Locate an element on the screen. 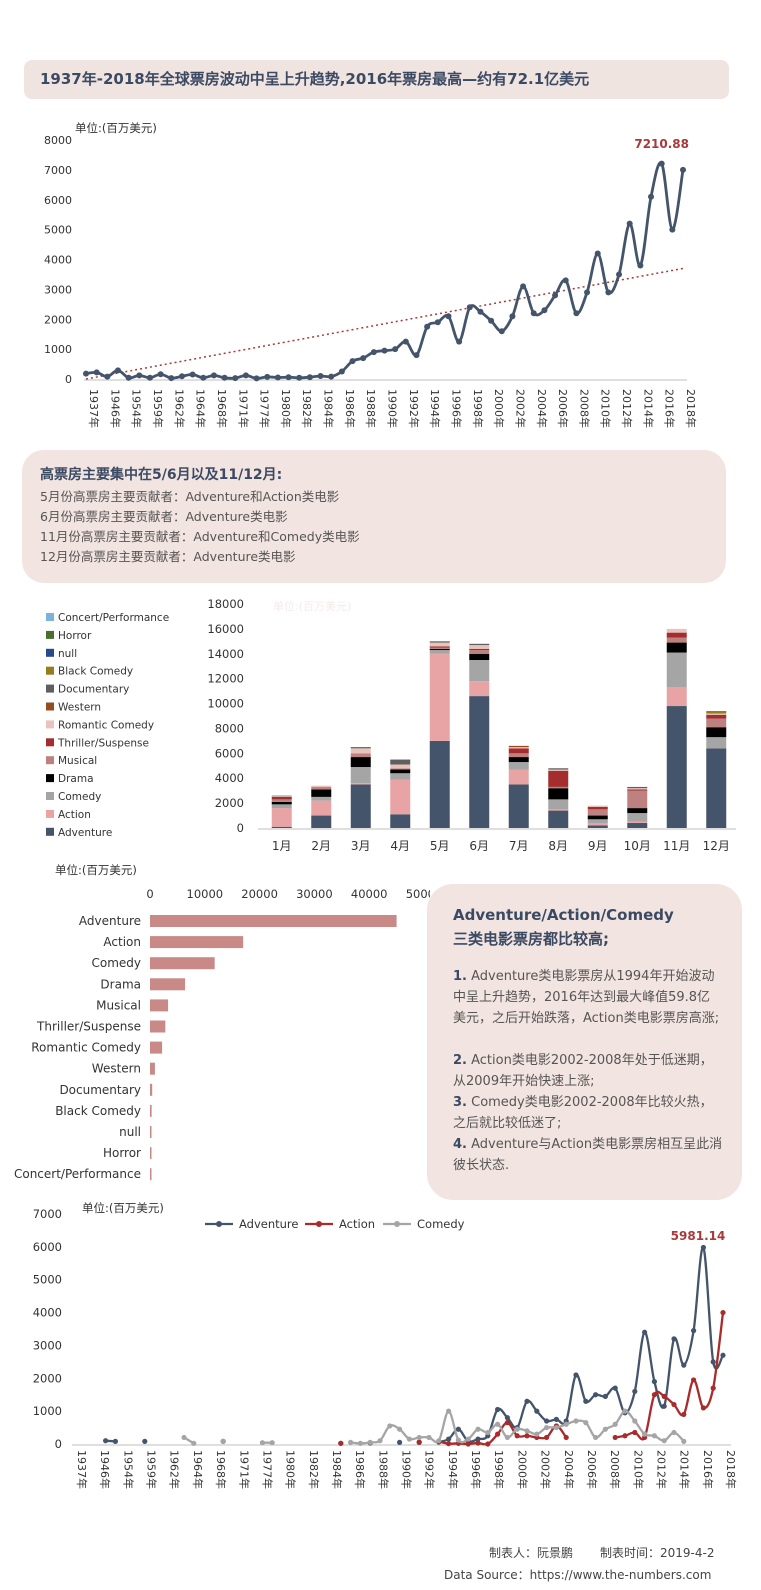 The height and width of the screenshot is (1590, 761). x-tick-label: 2014年 is located at coordinates (685, 1469).